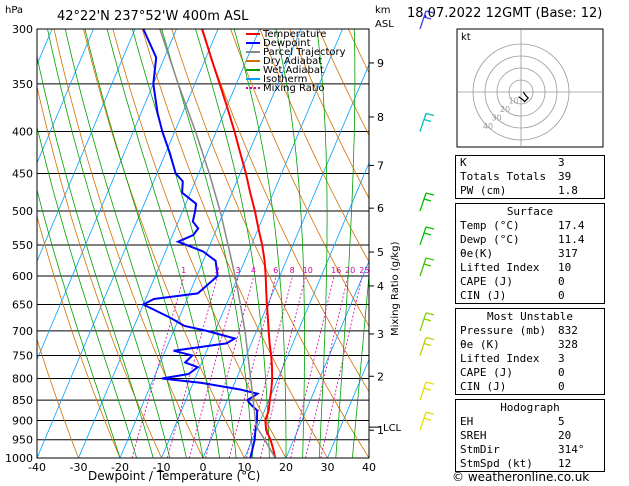 The height and width of the screenshot is (486, 629). I want to click on legend-entry: Parcel Trajectory, so click(304, 52).